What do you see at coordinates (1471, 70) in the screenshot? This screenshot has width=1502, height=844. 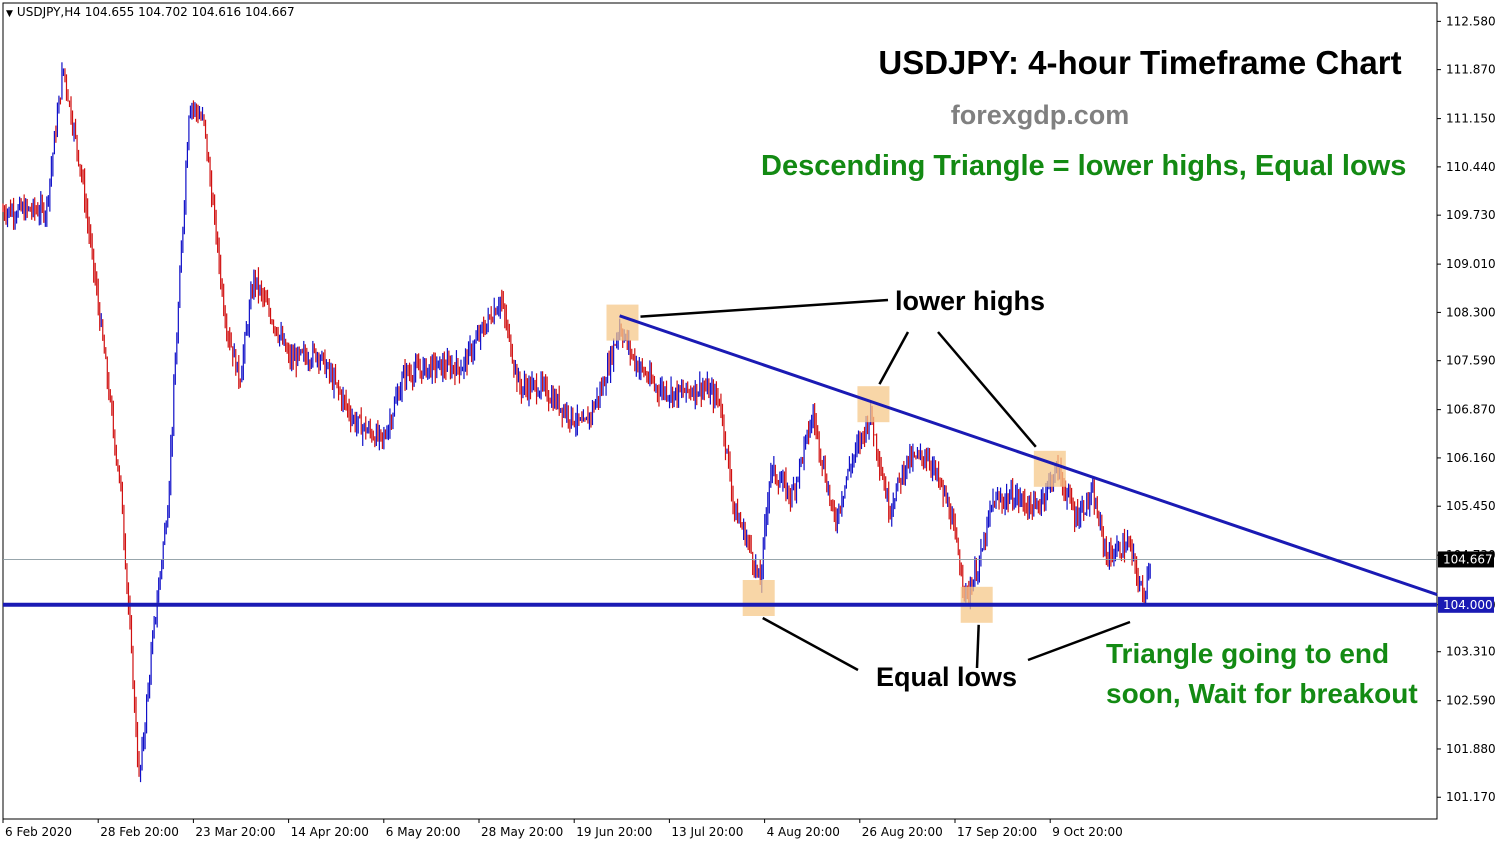 I see `y-tick-label: 111.870` at bounding box center [1471, 70].